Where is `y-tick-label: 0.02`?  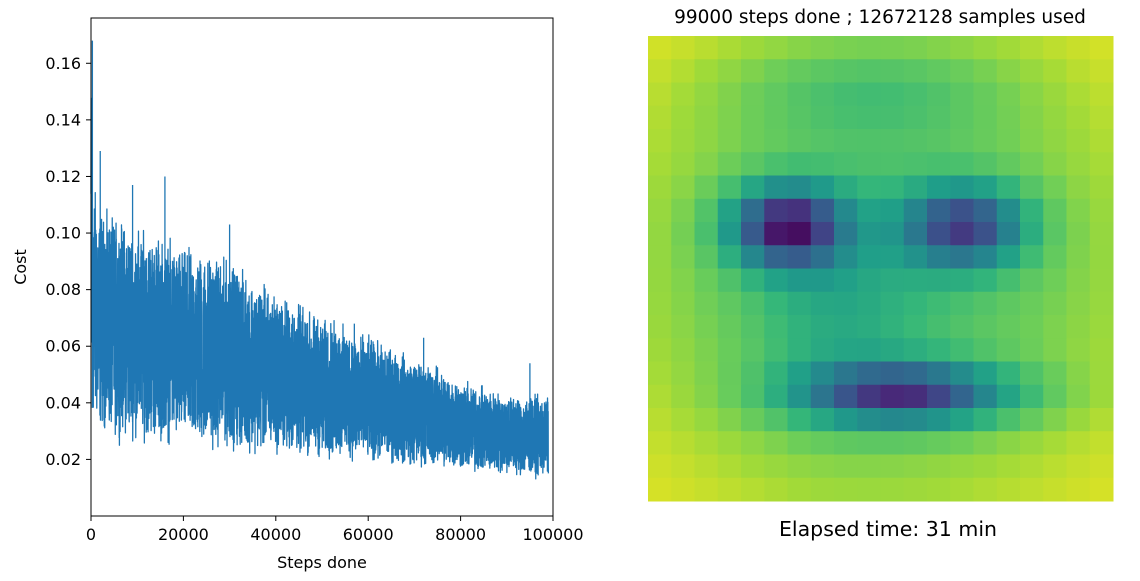
y-tick-label: 0.02 is located at coordinates (63, 459).